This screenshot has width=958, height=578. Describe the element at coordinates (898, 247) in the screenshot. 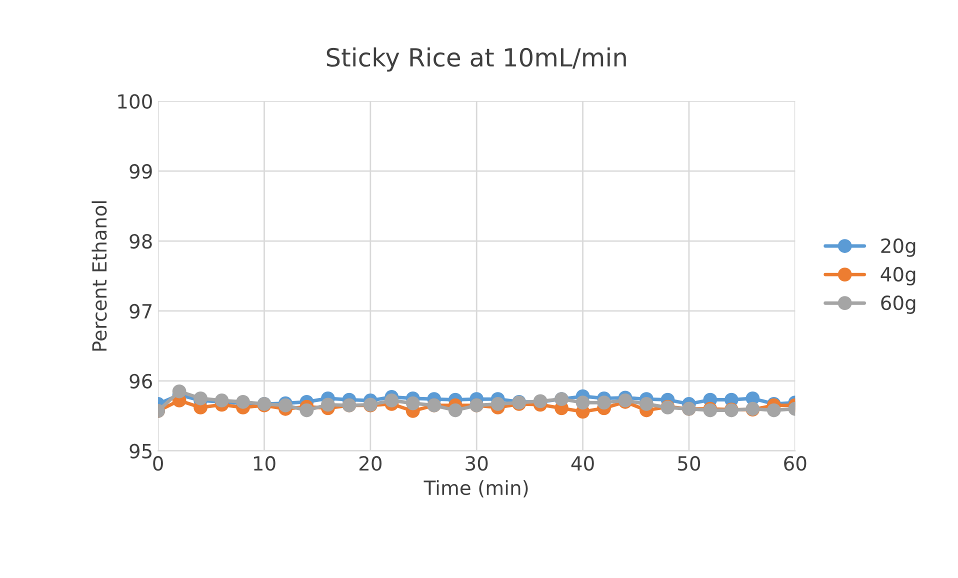

I see `legend-label: 20g` at that location.